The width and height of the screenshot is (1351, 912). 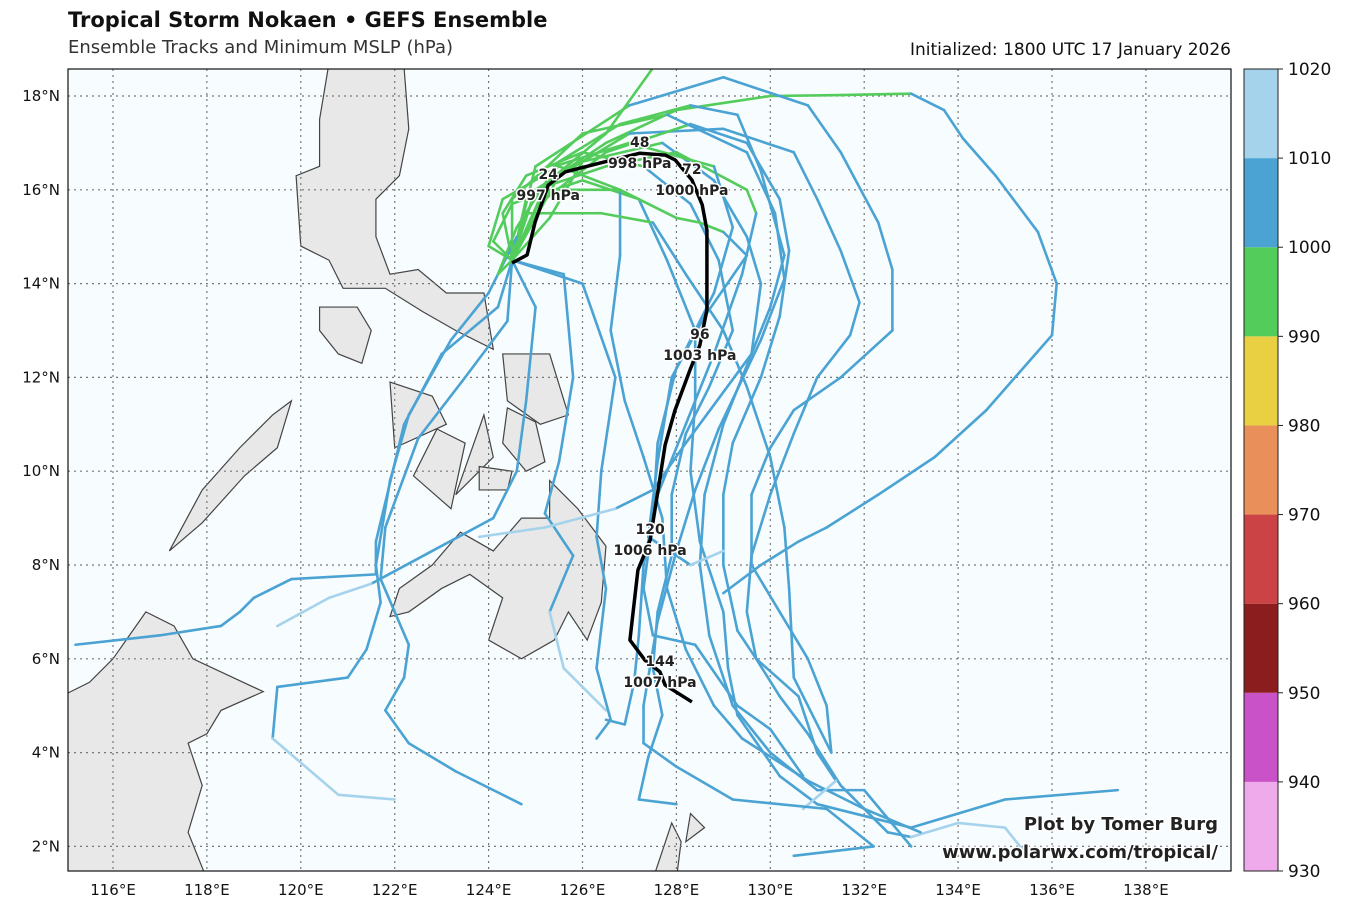 What do you see at coordinates (1287, 471) in the screenshot?
I see `mslp-colorbar: 930 940 950 960 970 980 990 1000 1010 1020` at bounding box center [1287, 471].